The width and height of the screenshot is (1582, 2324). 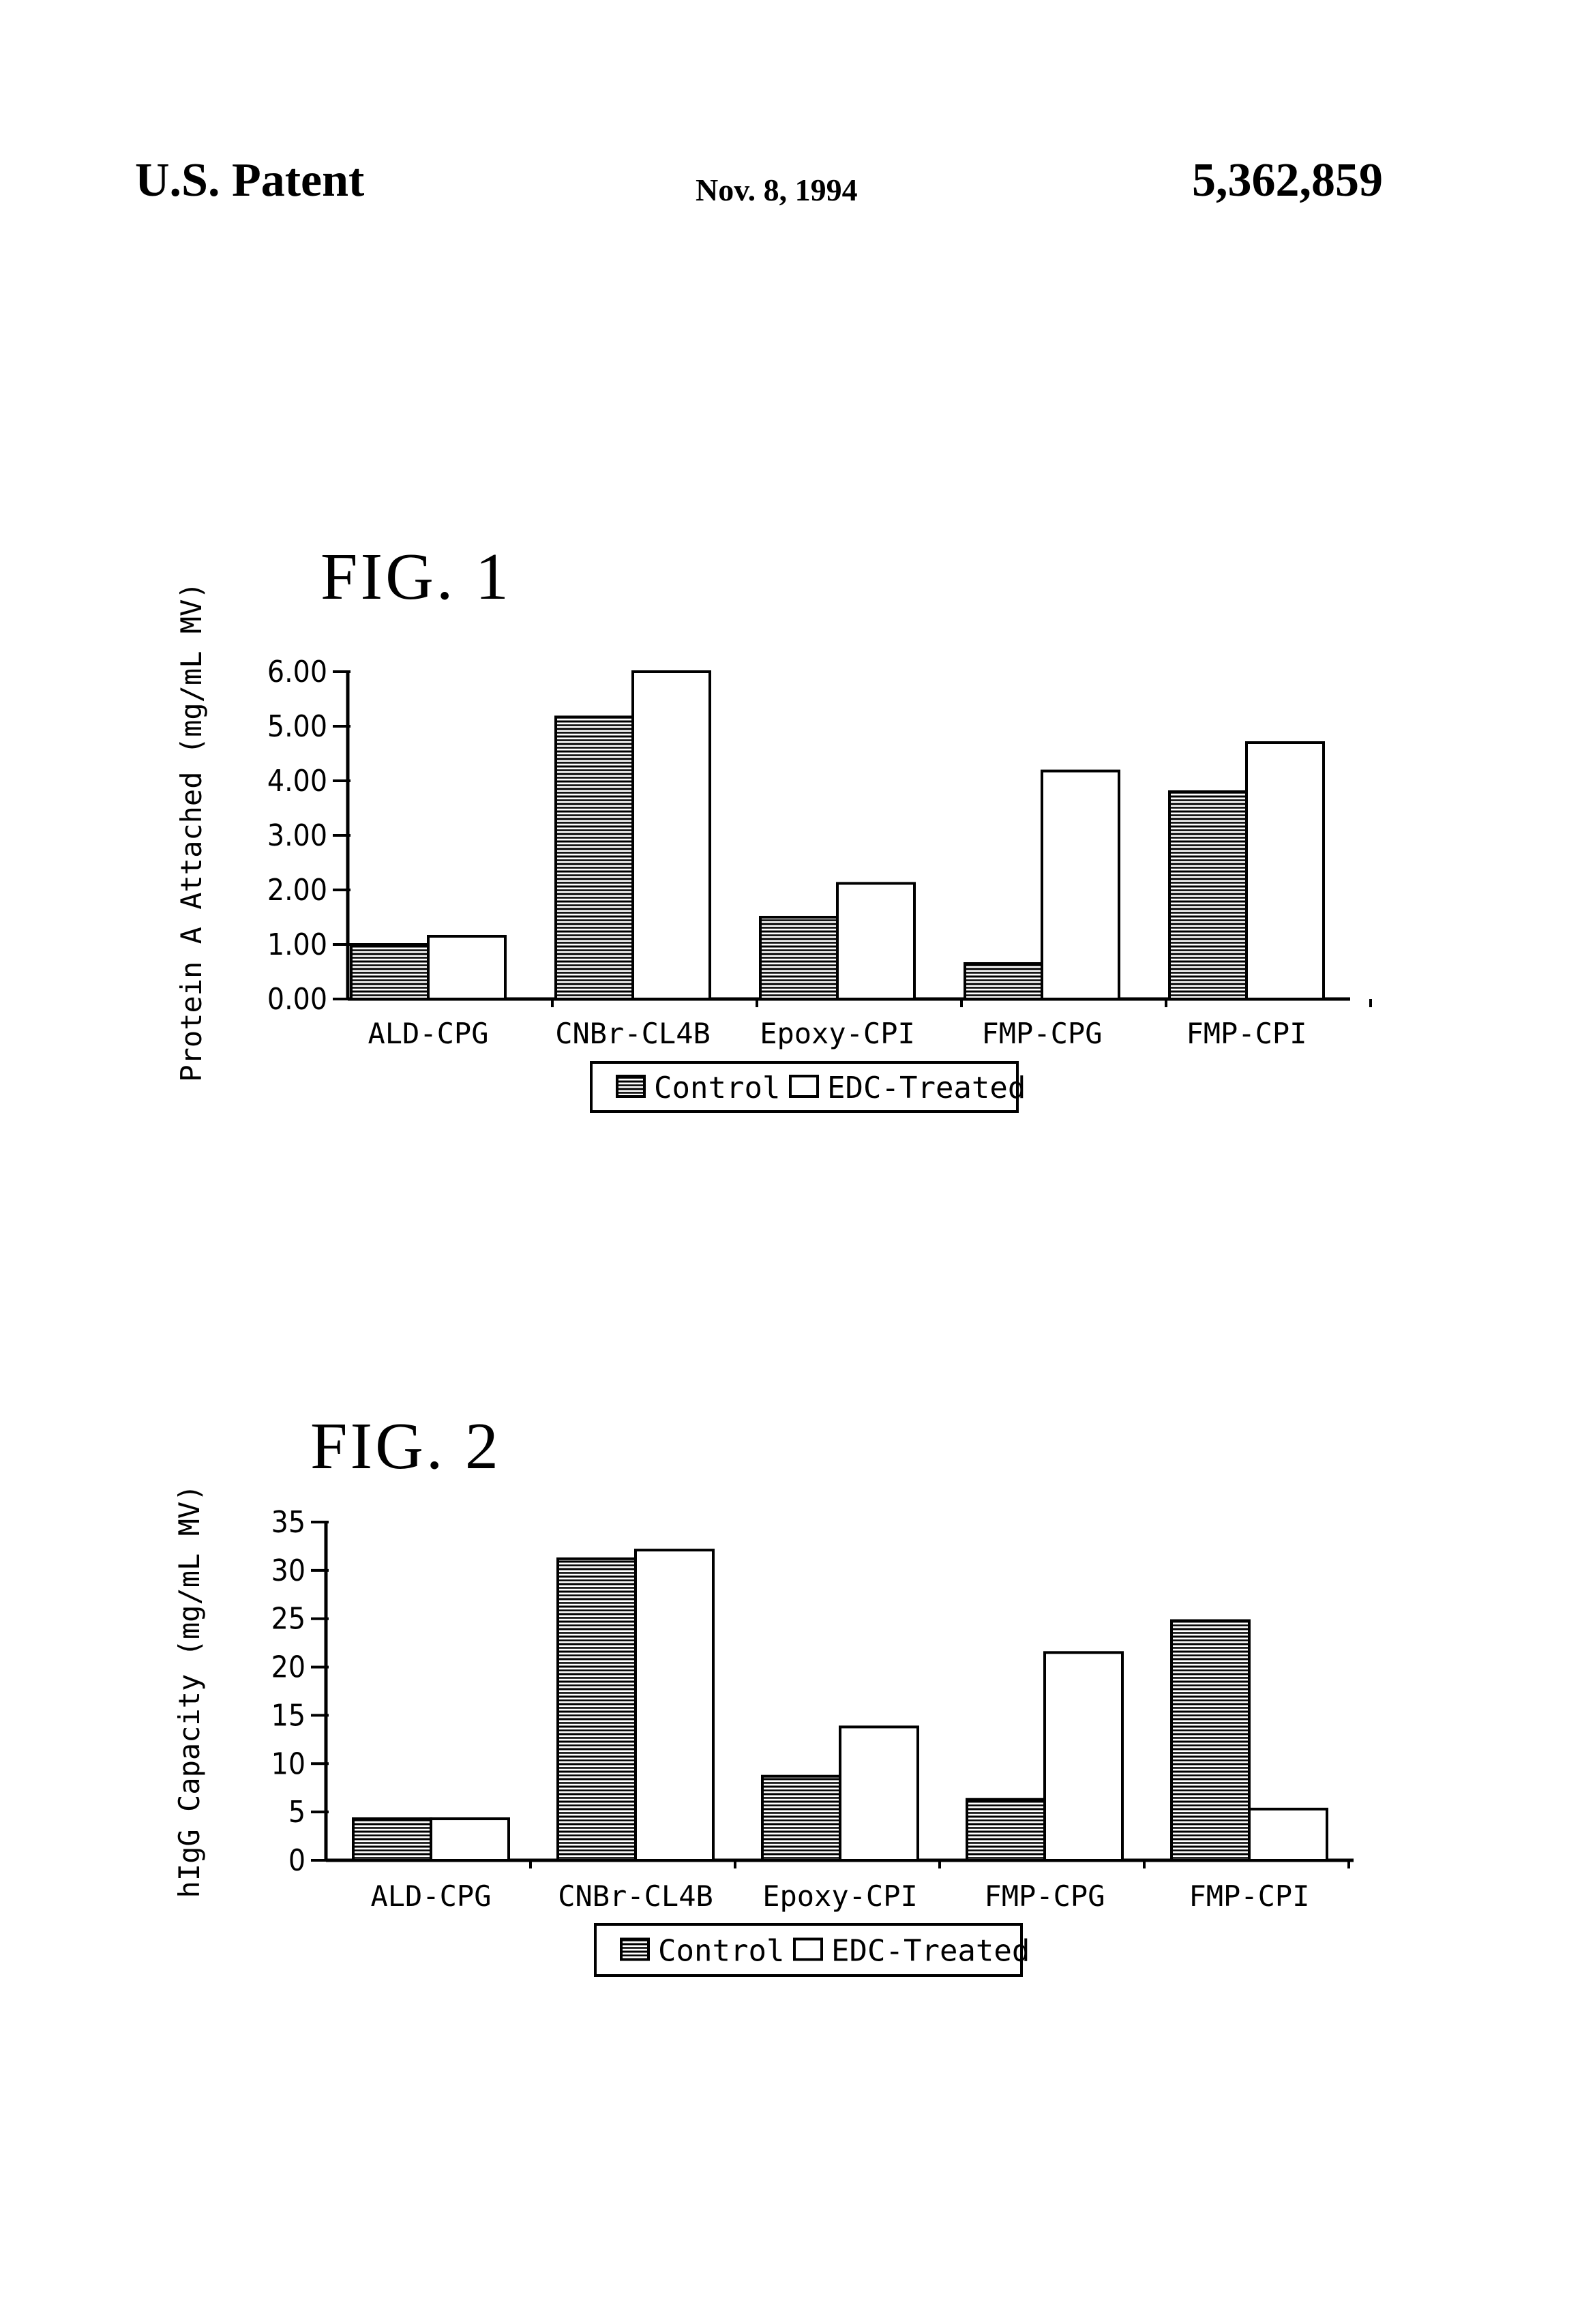 I want to click on y-tick-label: 10, so click(x=288, y=1763).